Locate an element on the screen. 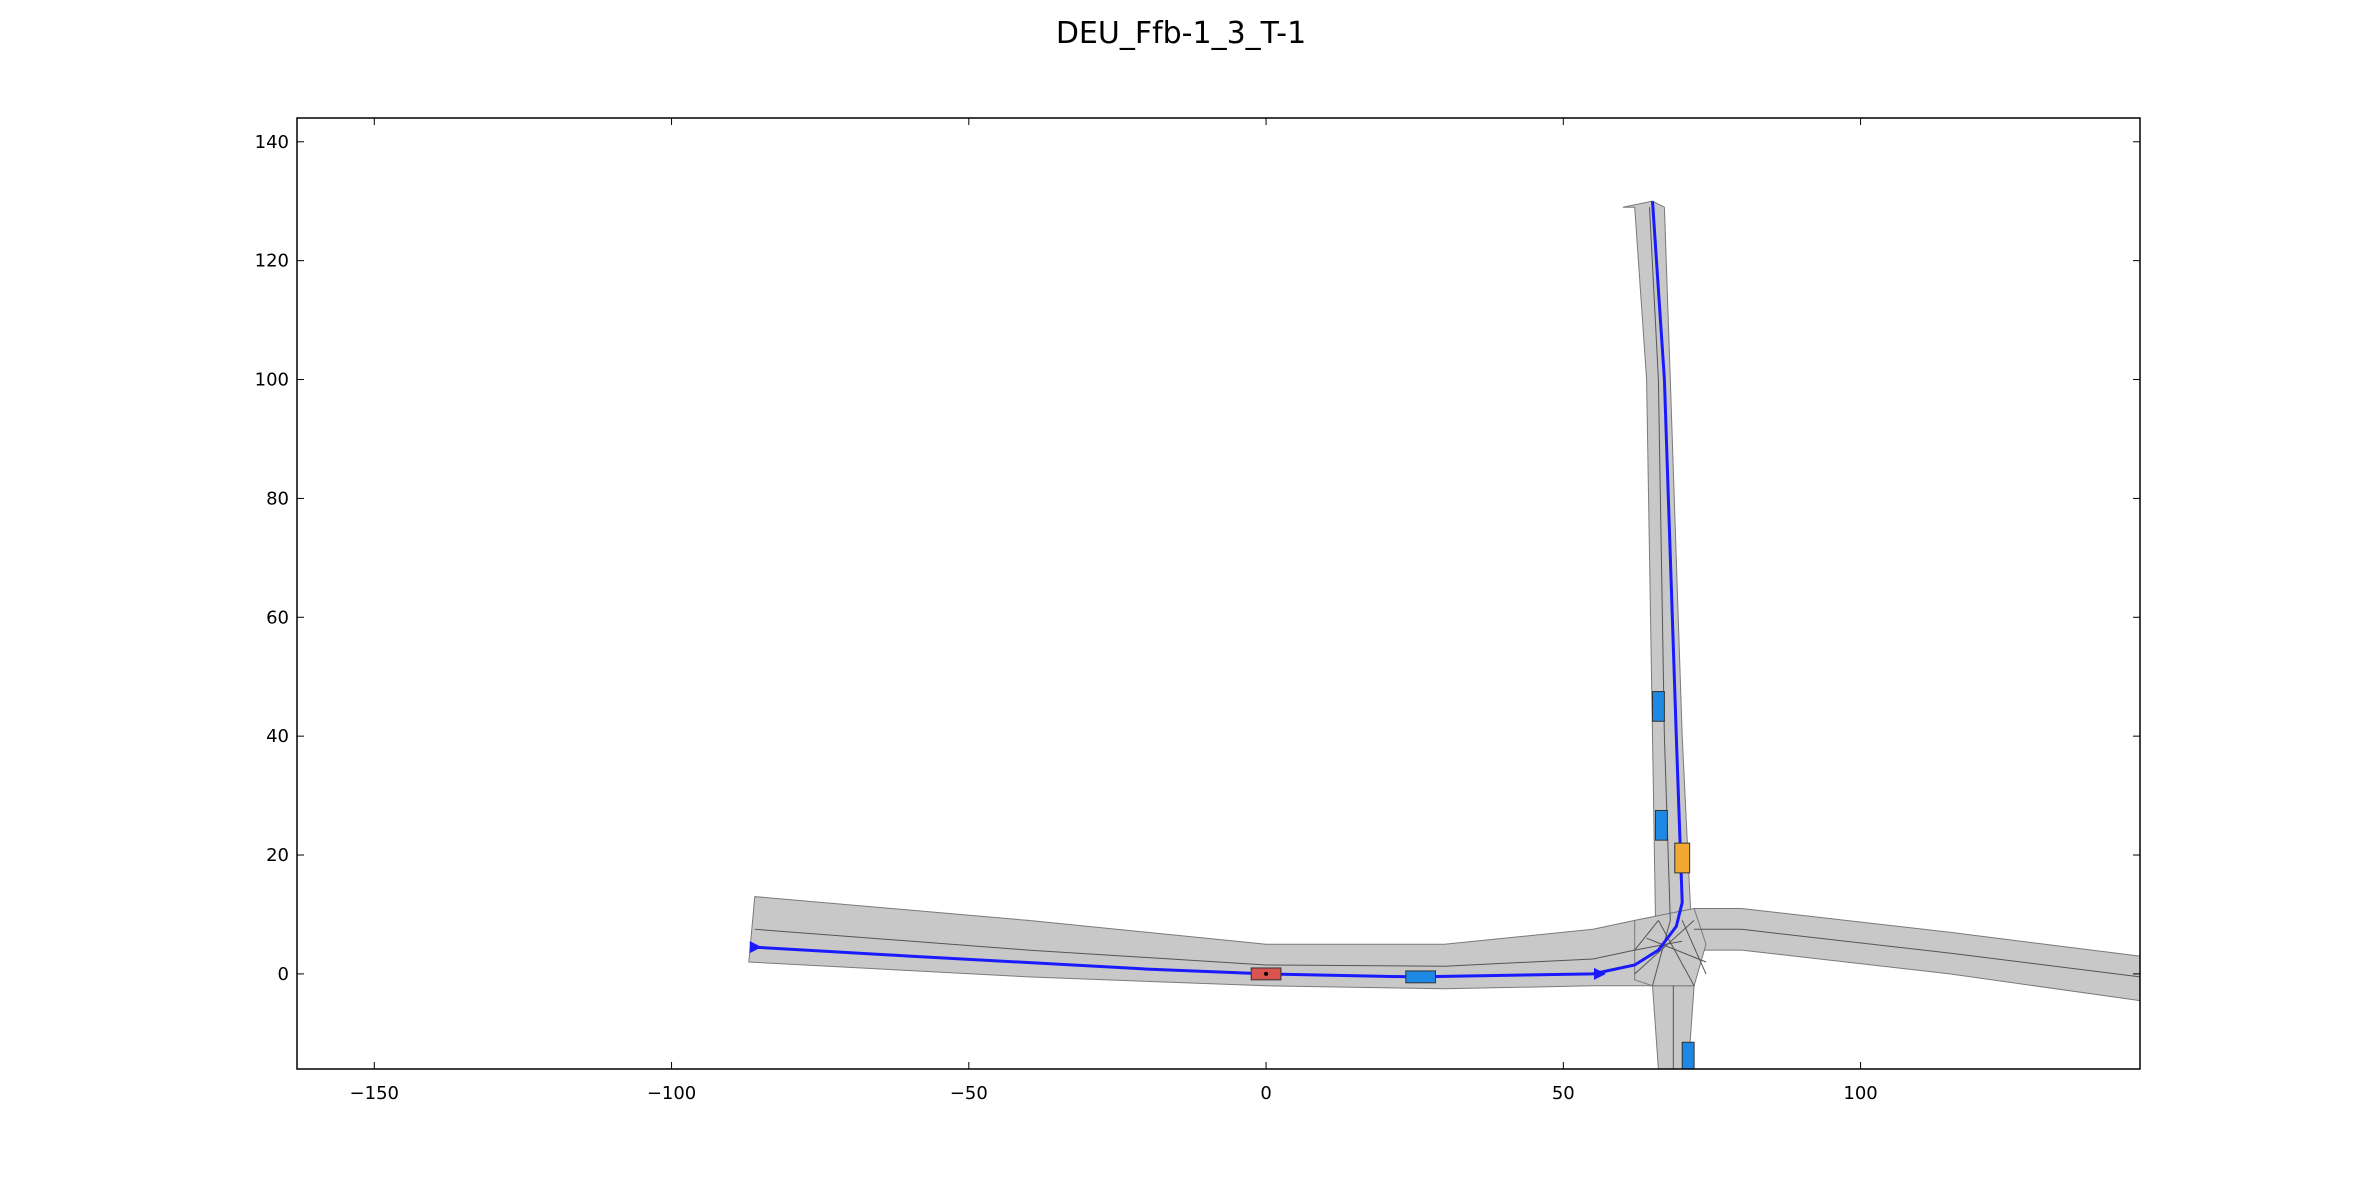  goal-vehicle is located at coordinates (1682, 858).